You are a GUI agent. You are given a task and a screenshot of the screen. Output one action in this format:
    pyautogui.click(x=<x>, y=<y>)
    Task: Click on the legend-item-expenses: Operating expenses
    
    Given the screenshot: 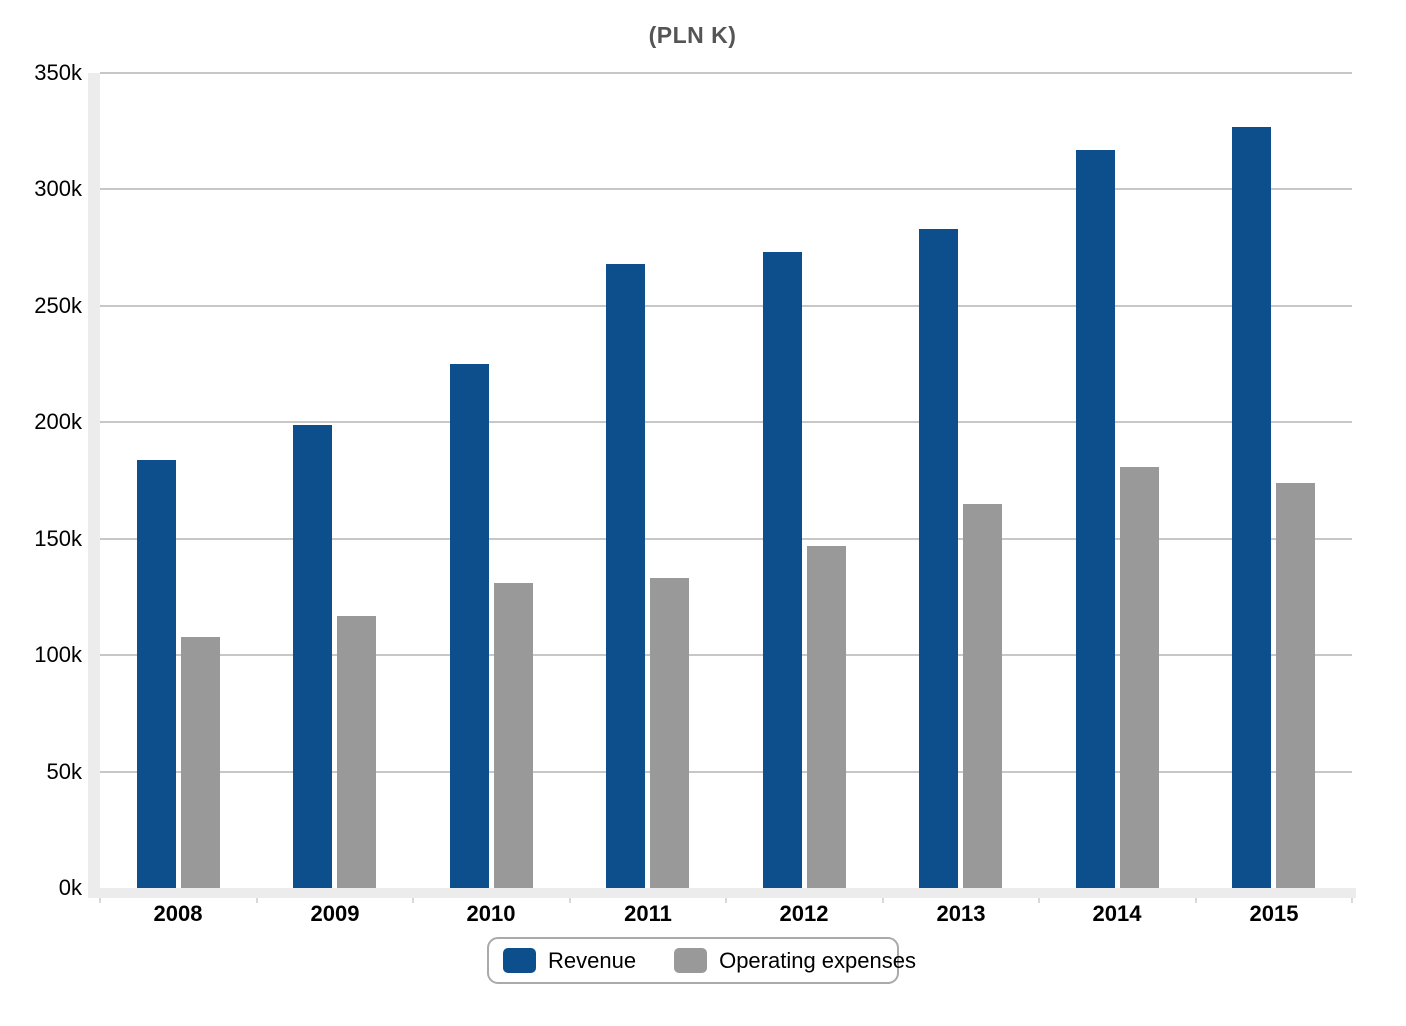 What is the action you would take?
    pyautogui.click(x=795, y=961)
    